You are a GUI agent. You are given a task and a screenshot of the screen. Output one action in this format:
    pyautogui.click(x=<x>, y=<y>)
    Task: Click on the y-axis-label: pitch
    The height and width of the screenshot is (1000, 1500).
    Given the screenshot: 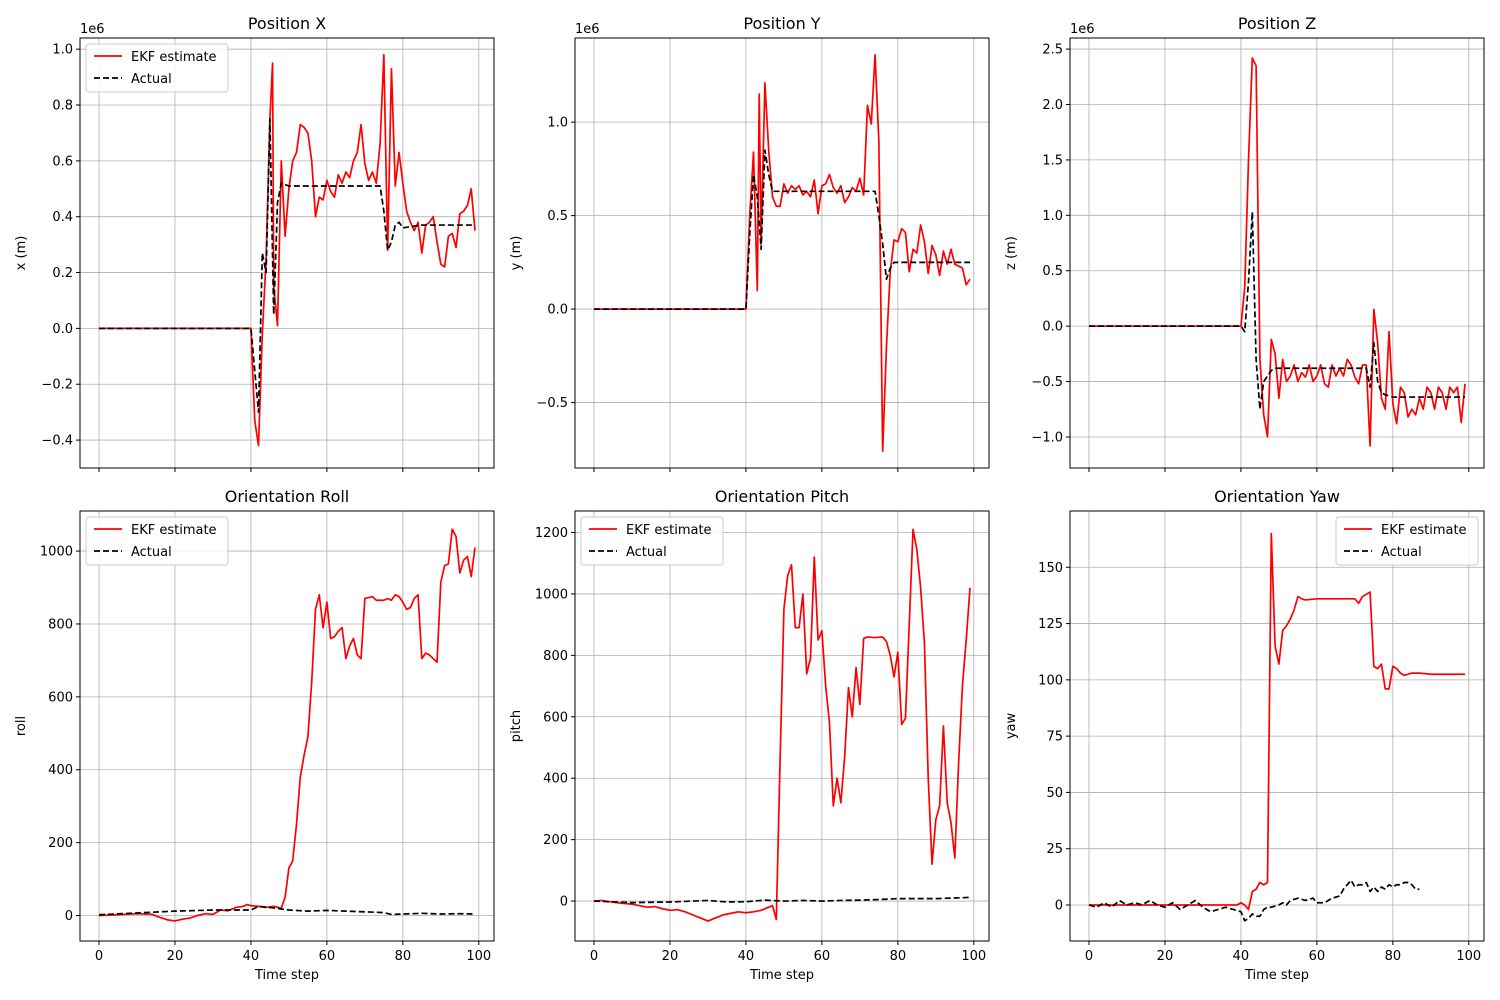 What is the action you would take?
    pyautogui.click(x=516, y=726)
    